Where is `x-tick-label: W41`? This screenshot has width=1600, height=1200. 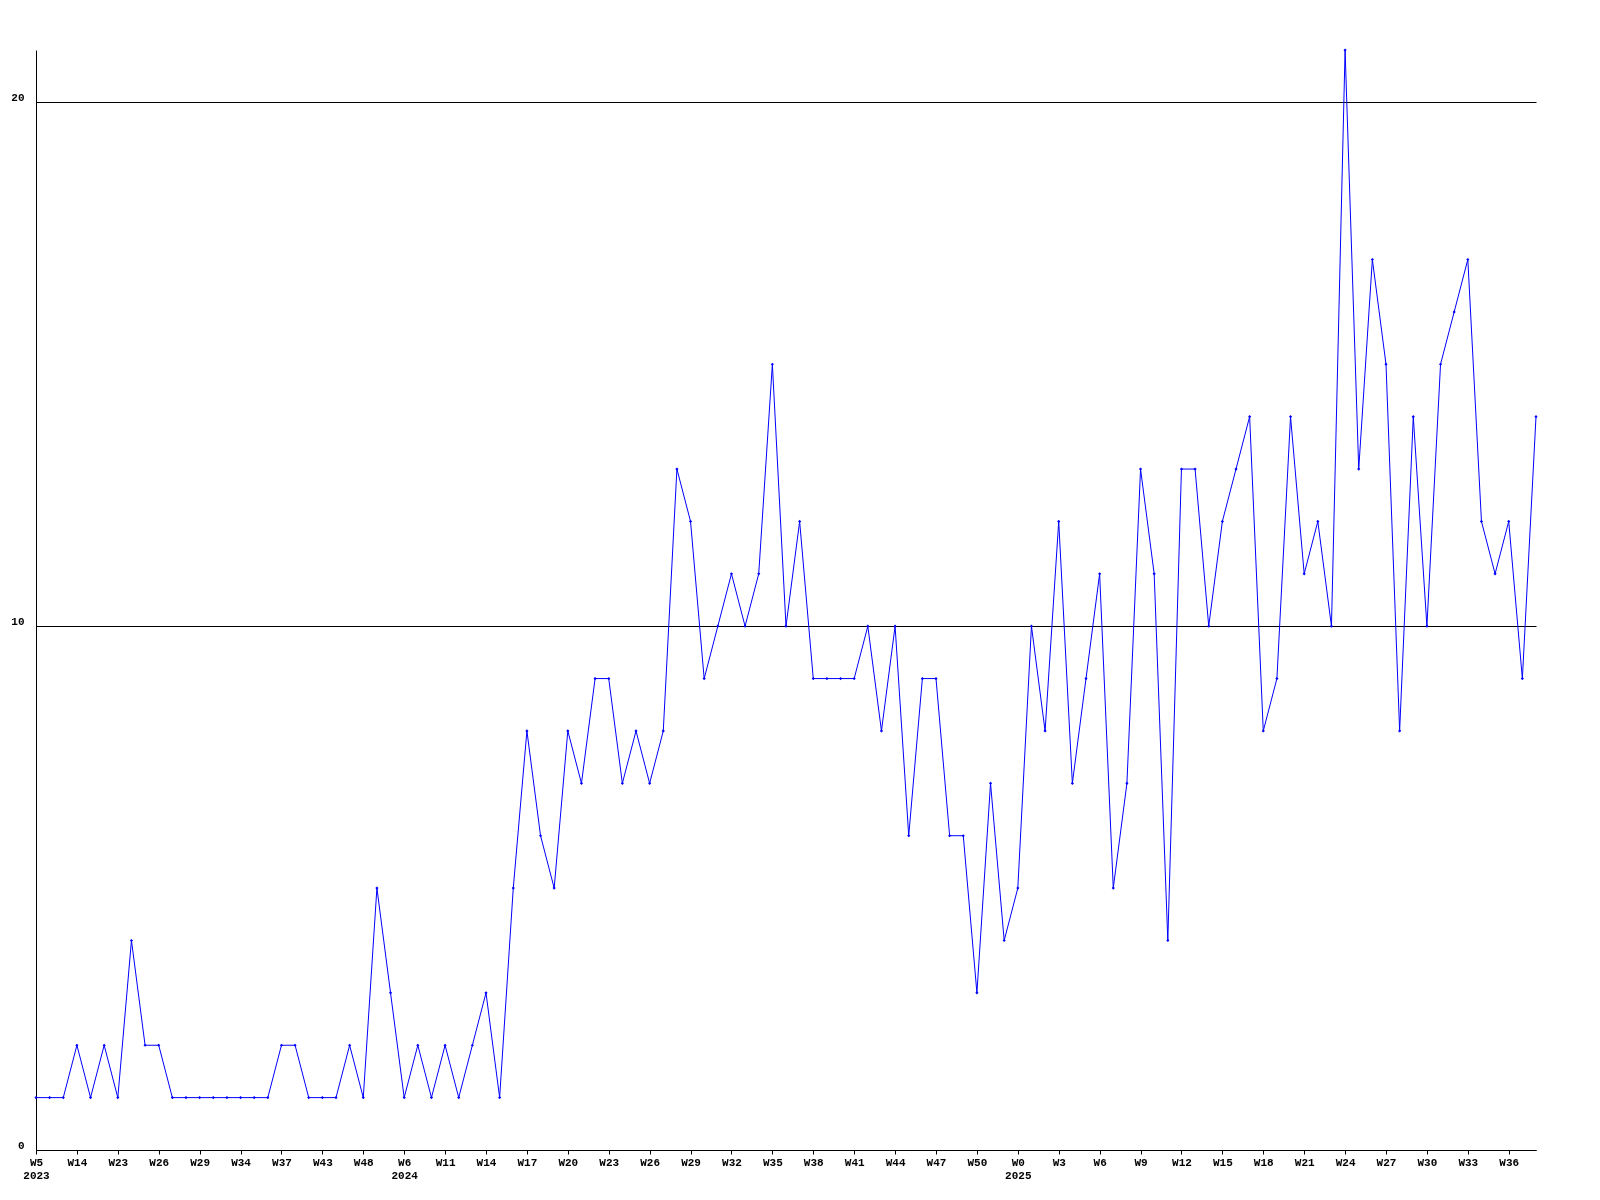 x-tick-label: W41 is located at coordinates (854, 1162).